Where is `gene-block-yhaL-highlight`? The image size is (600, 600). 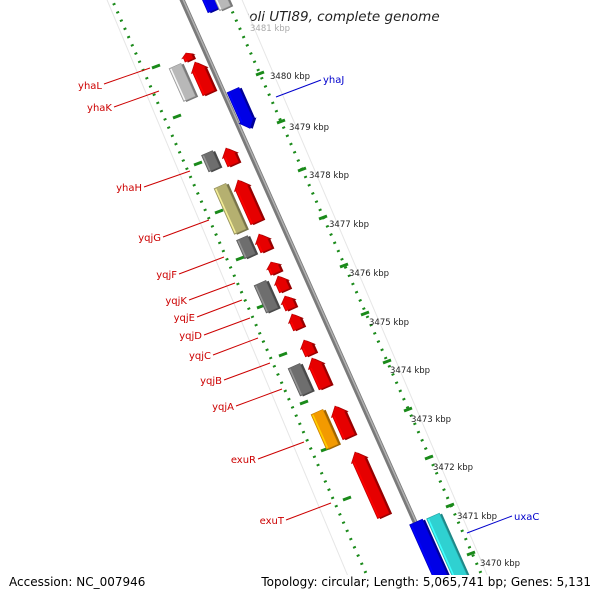 gene-block-yhaL-highlight is located at coordinates (178, 84).